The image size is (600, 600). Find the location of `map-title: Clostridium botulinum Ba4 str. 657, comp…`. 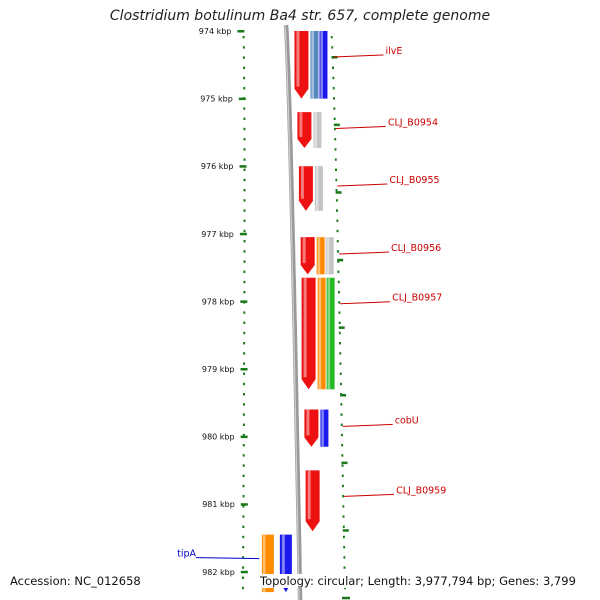

map-title: Clostridium botulinum Ba4 str. 657, comp… is located at coordinates (300, 16).